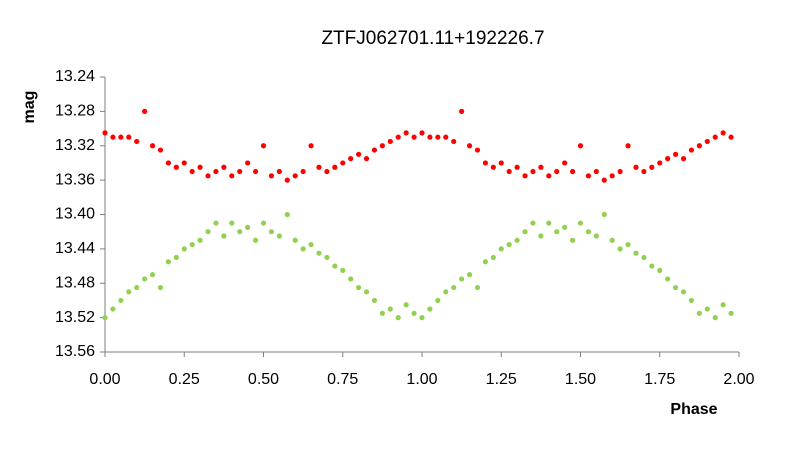 This screenshot has width=804, height=452. Describe the element at coordinates (659, 379) in the screenshot. I see `x-tick-label: 1.75` at that location.